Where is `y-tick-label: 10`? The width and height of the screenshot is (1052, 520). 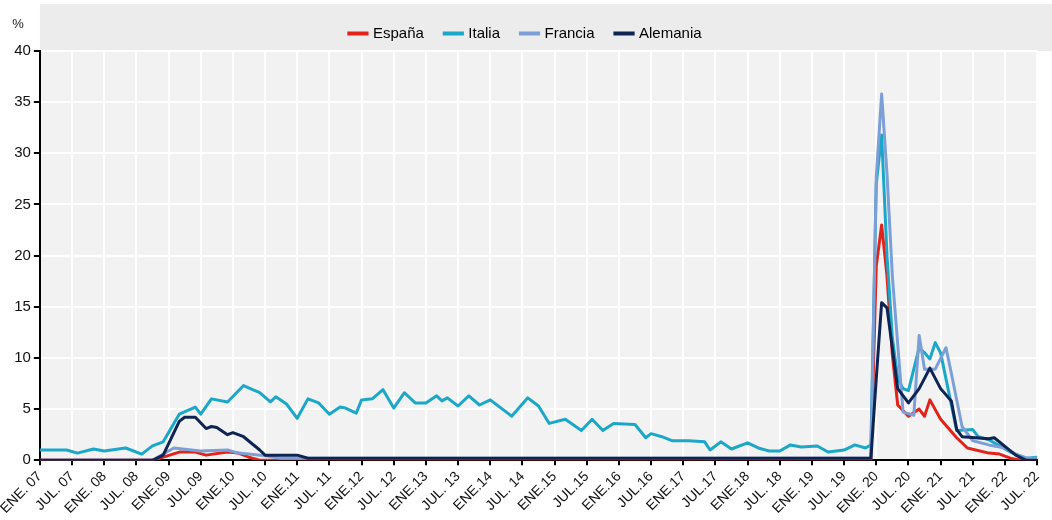
y-tick-label: 10 is located at coordinates (22, 357).